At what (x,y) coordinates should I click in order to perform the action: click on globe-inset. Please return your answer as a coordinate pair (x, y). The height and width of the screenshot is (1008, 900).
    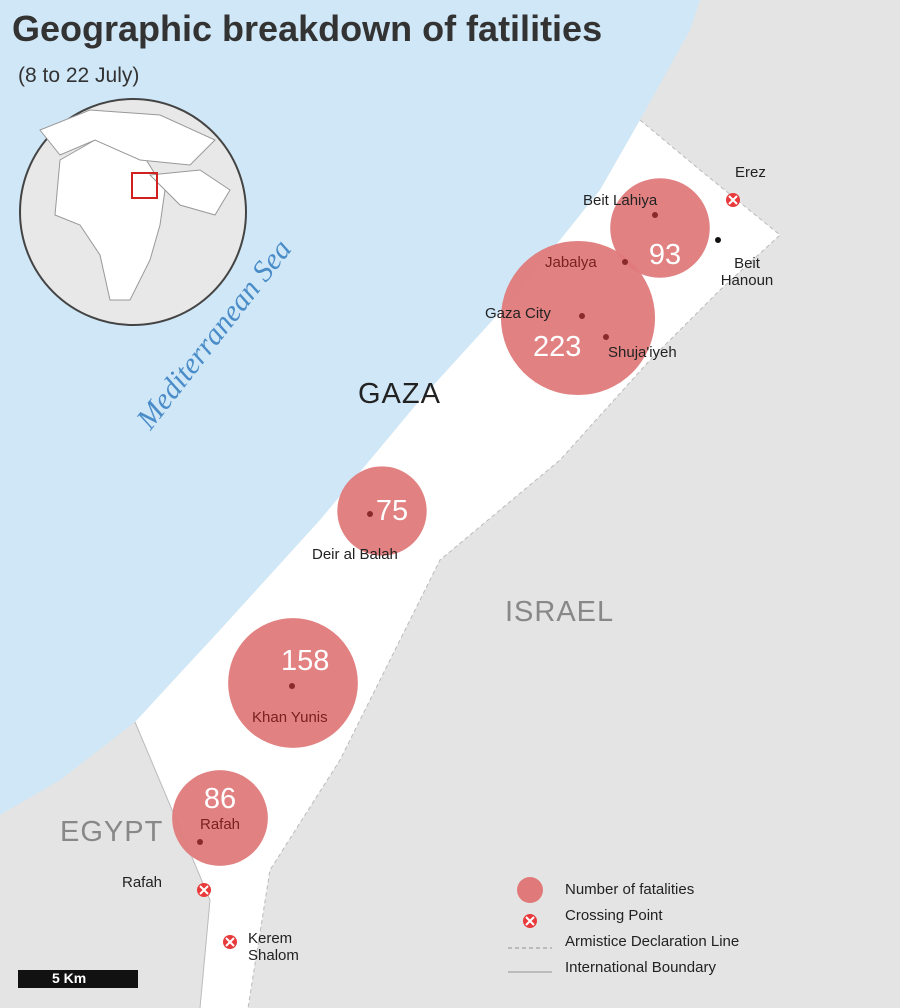
    Looking at the image, I should click on (133, 212).